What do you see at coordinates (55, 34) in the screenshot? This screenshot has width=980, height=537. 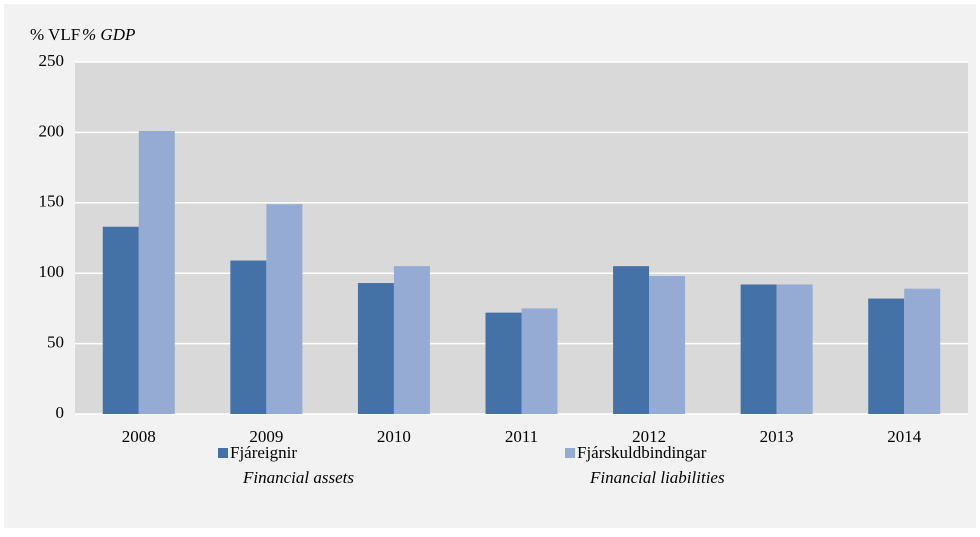 I see `y-axis-label: % VLF` at bounding box center [55, 34].